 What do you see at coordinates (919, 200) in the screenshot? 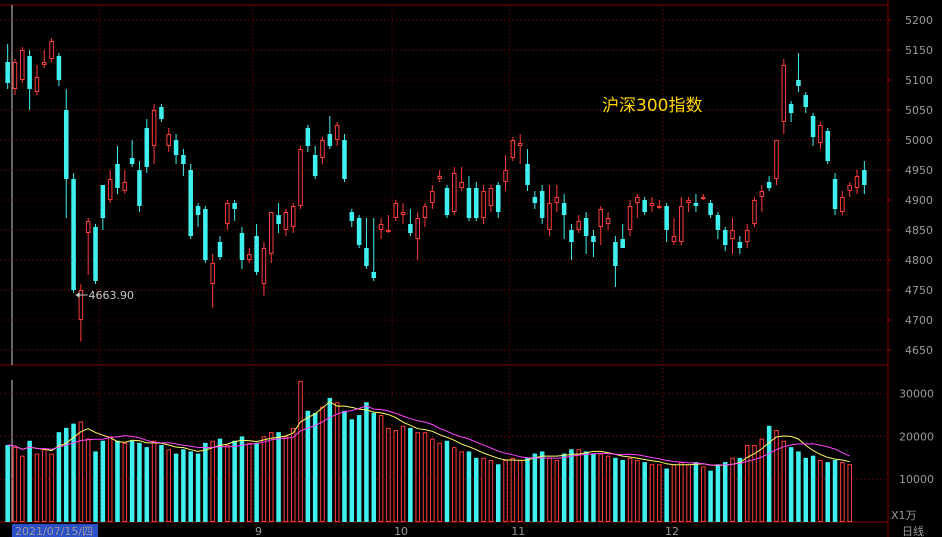
I see `price-tick-label: 4900` at bounding box center [919, 200].